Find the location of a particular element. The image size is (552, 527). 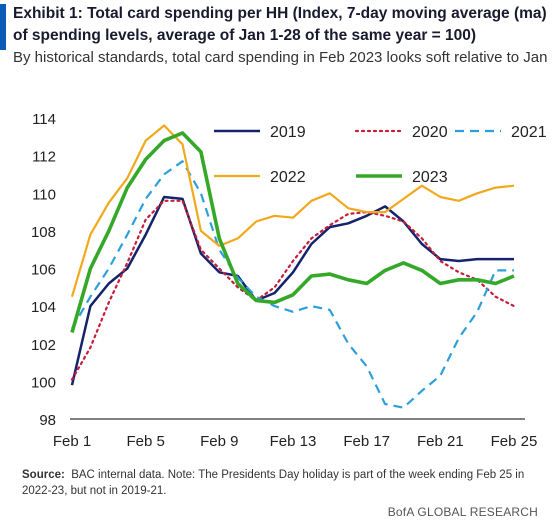

y-axis-tick-labels: 98 100 102 104 106 108 110 112 114 is located at coordinates (43, 270).